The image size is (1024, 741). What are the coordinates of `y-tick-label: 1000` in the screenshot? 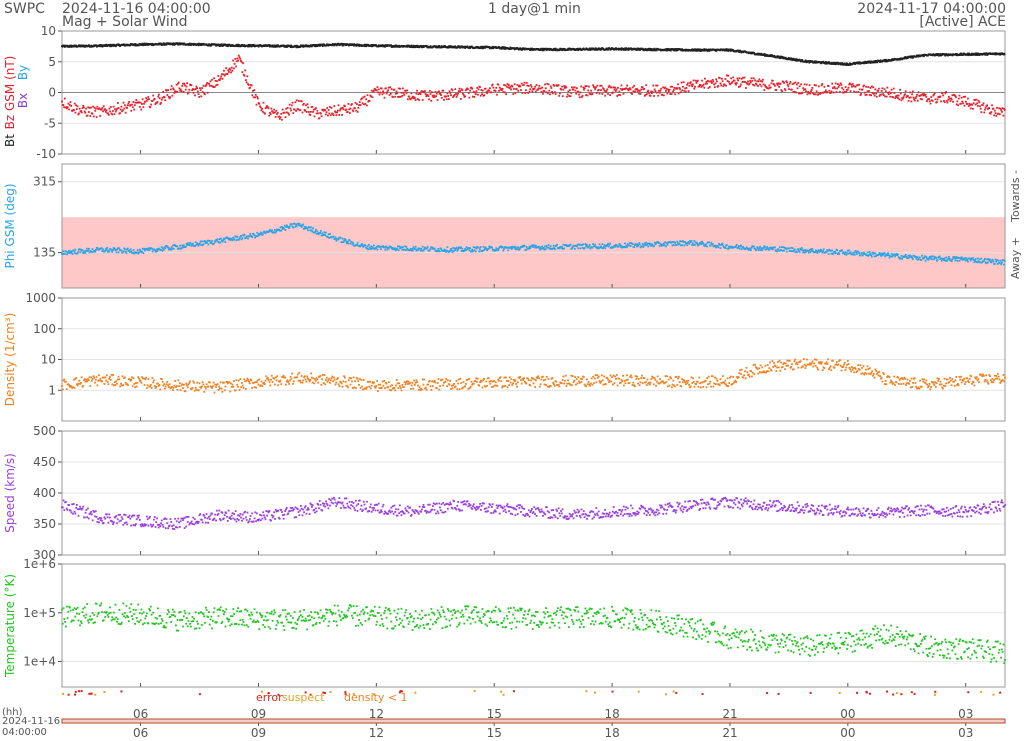 It's located at (40, 298).